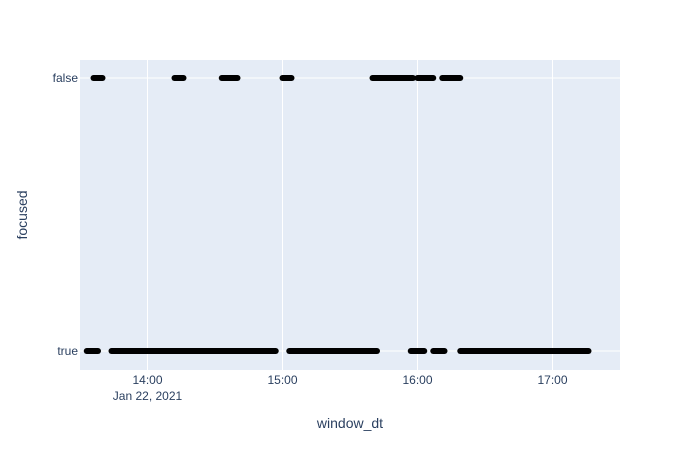 The width and height of the screenshot is (700, 455). I want to click on y-tick-label-true: true, so click(67, 351).